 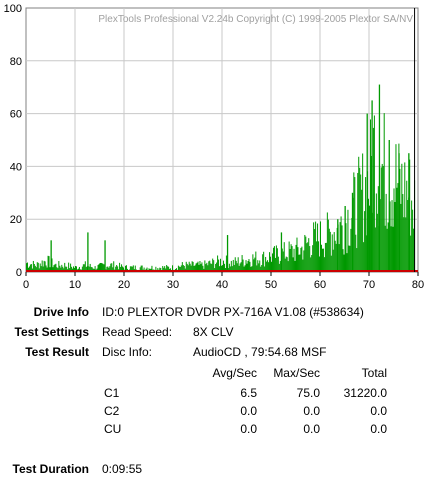 I want to click on disc-info-value: AudioCD , 79:54.68 MSF, so click(x=260, y=352).